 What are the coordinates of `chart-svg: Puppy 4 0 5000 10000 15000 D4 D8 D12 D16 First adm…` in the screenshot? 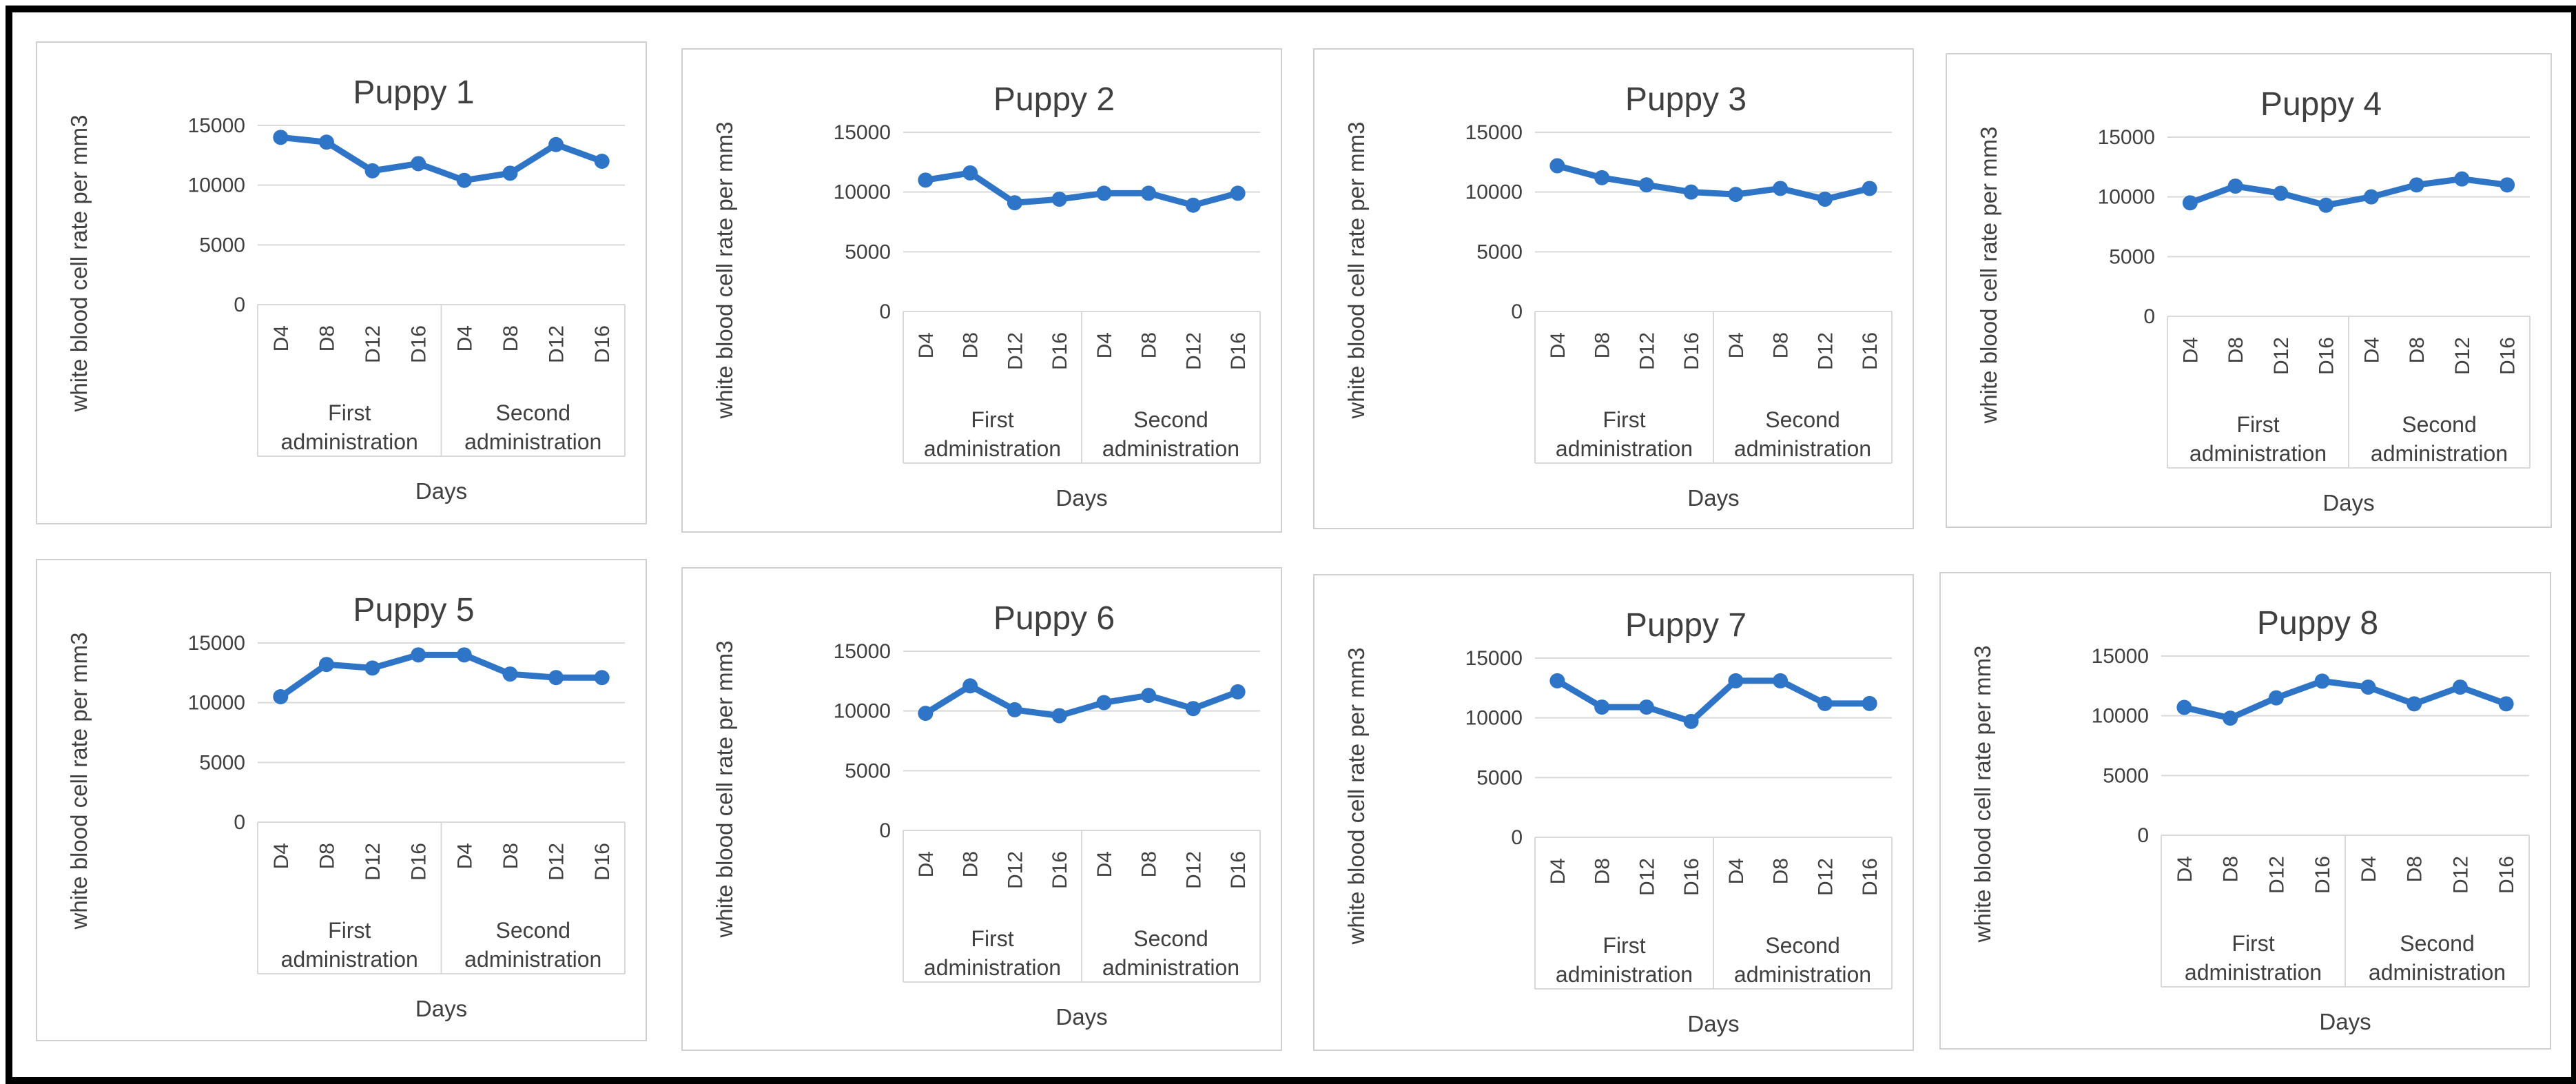 It's located at (2253, 300).